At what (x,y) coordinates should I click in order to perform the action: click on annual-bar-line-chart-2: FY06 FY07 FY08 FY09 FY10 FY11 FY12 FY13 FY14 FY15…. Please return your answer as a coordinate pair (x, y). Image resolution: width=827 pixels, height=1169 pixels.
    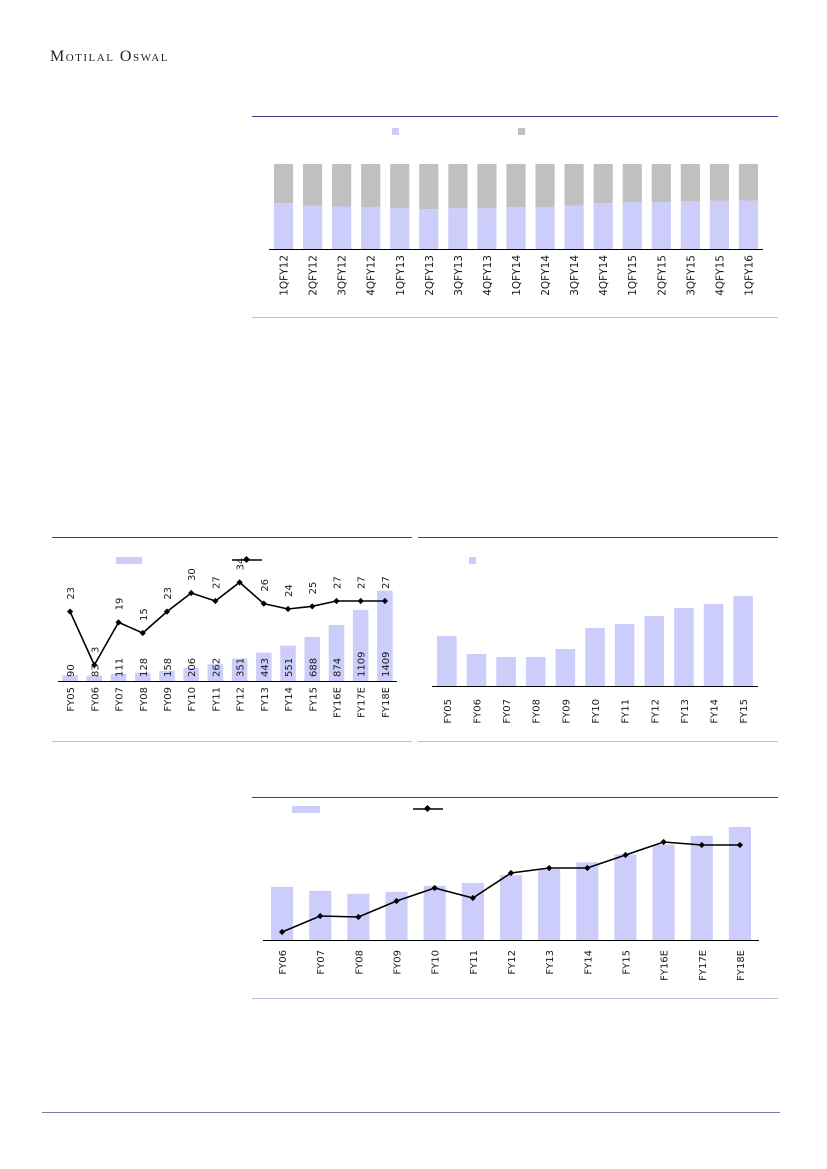
    Looking at the image, I should click on (511, 903).